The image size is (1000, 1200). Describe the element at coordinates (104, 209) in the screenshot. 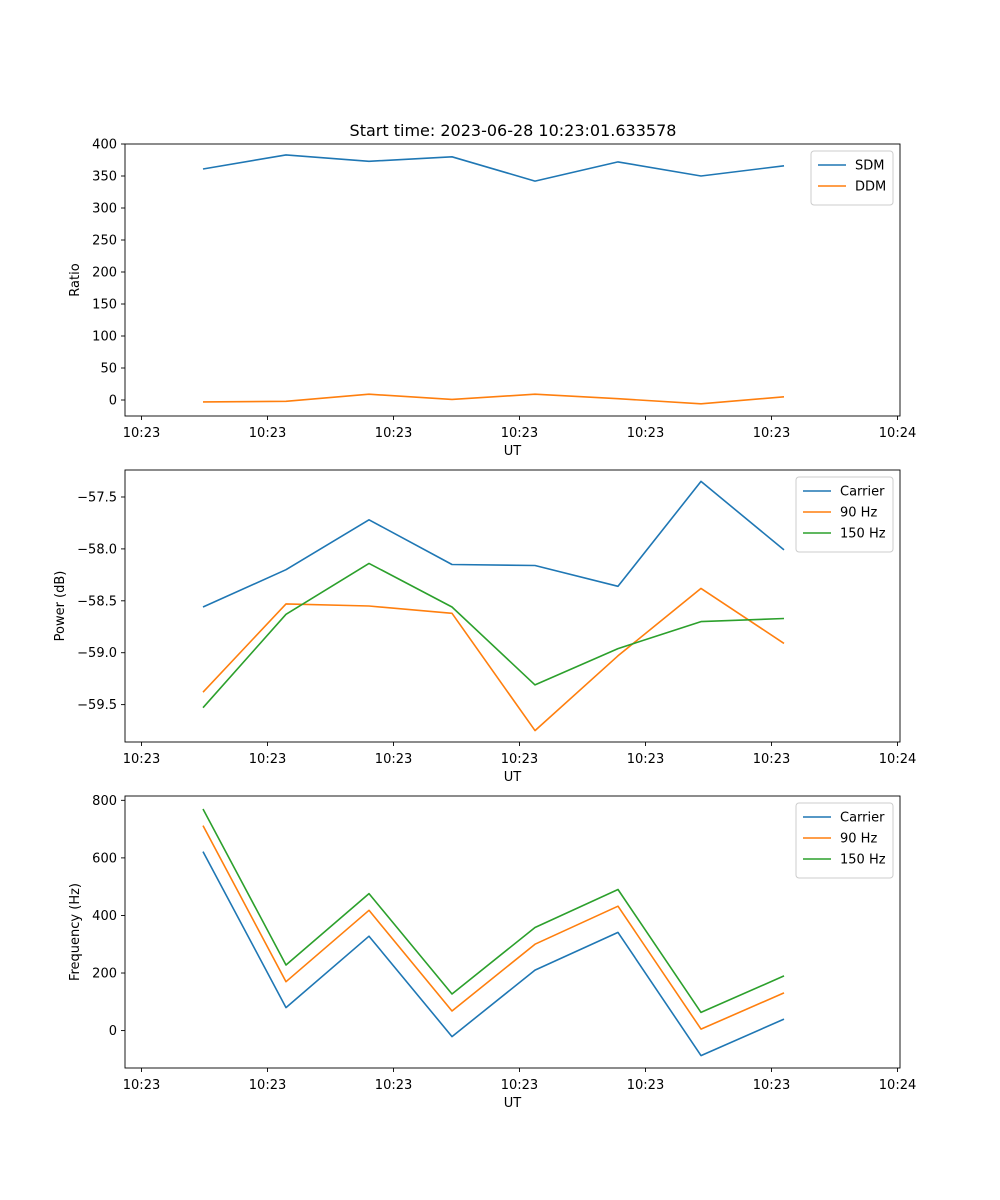

I see `y-tick-label: 300` at that location.